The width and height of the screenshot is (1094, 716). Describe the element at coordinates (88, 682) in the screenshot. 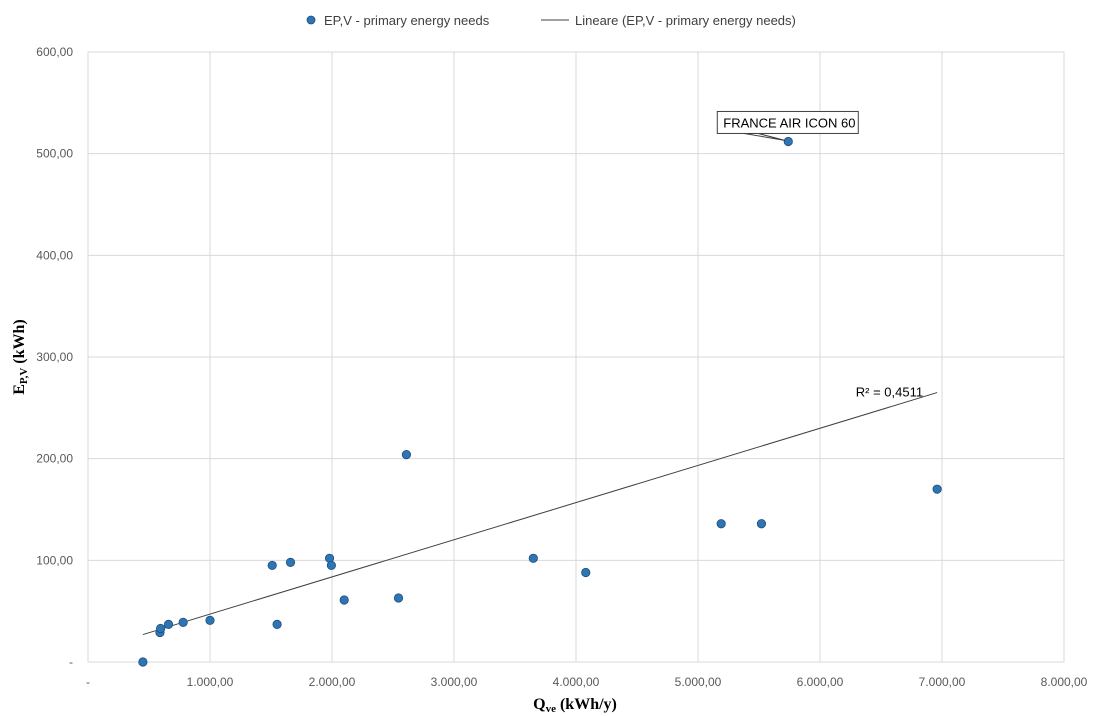

I see `x-tick-label: -` at that location.